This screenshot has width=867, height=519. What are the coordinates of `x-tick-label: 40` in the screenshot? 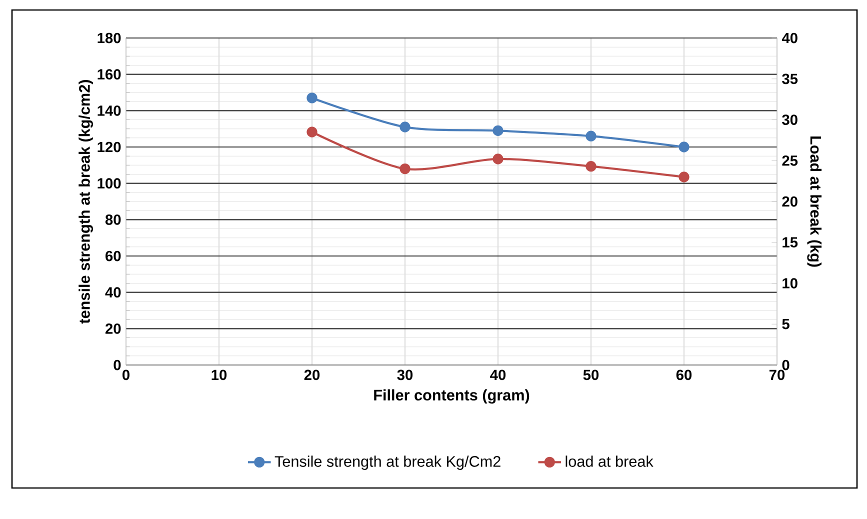 It's located at (498, 375).